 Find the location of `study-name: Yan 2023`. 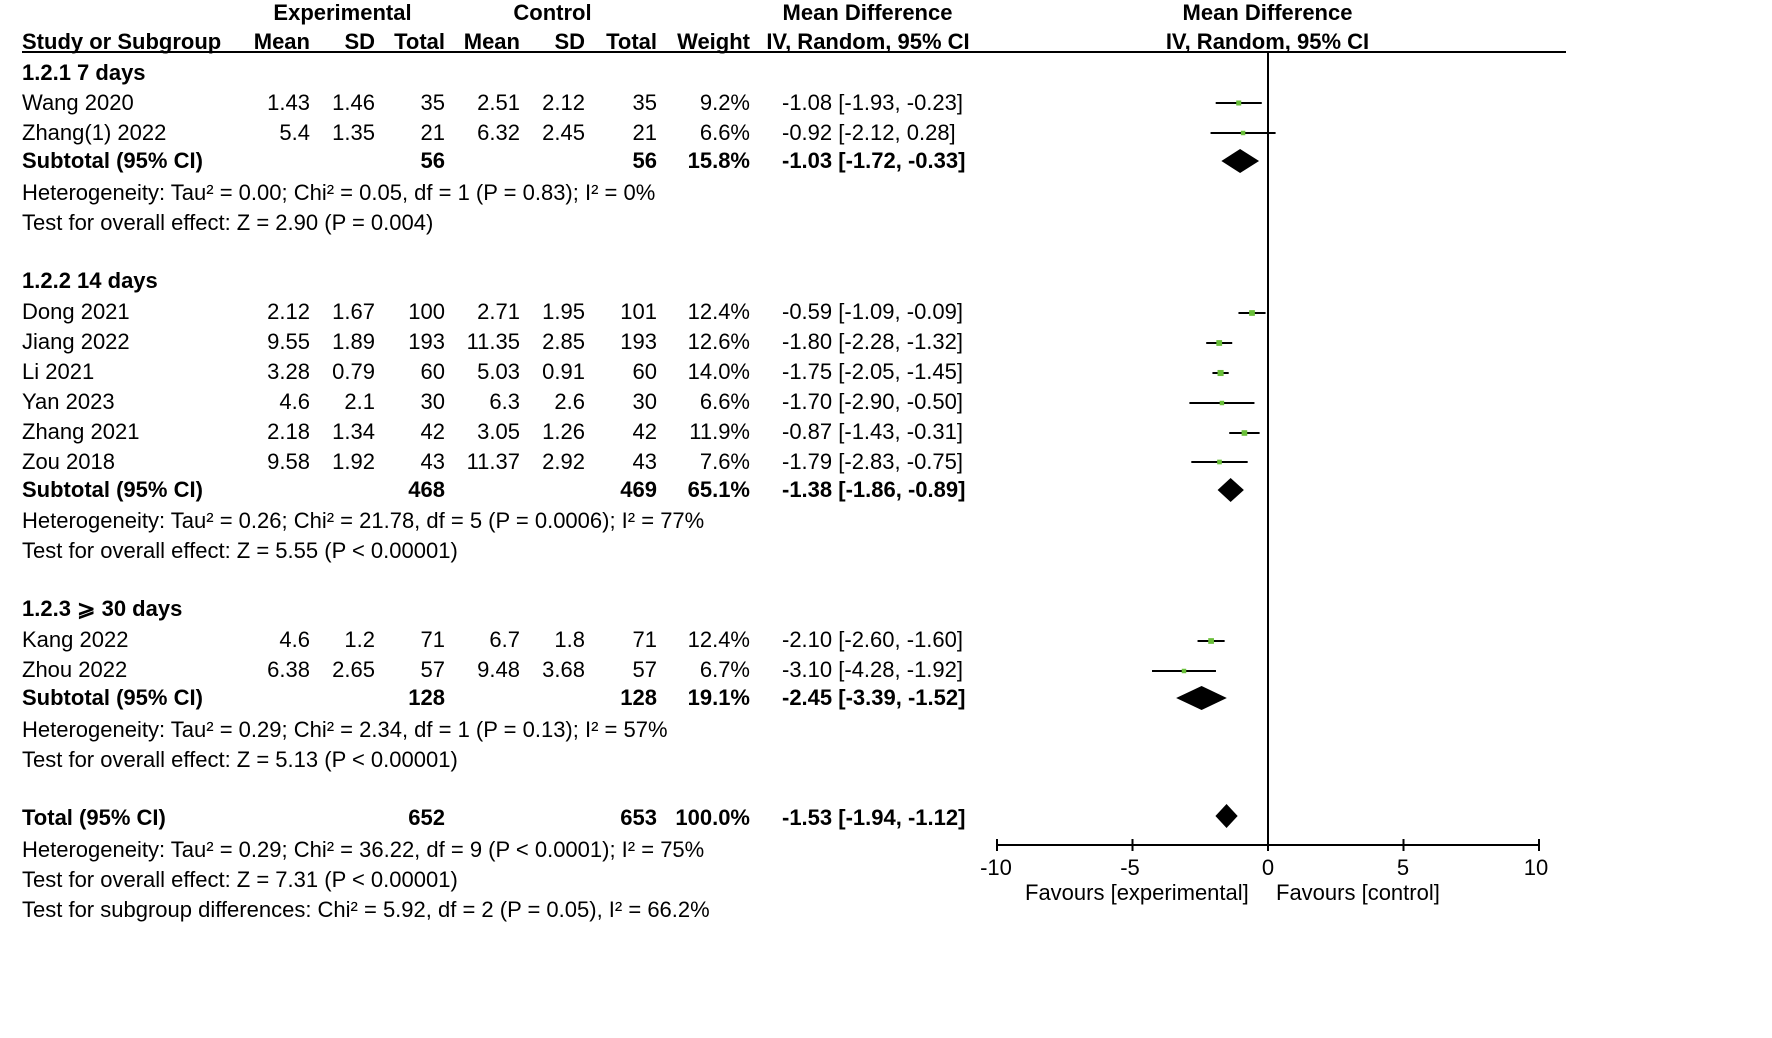

study-name: Yan 2023 is located at coordinates (68, 401).